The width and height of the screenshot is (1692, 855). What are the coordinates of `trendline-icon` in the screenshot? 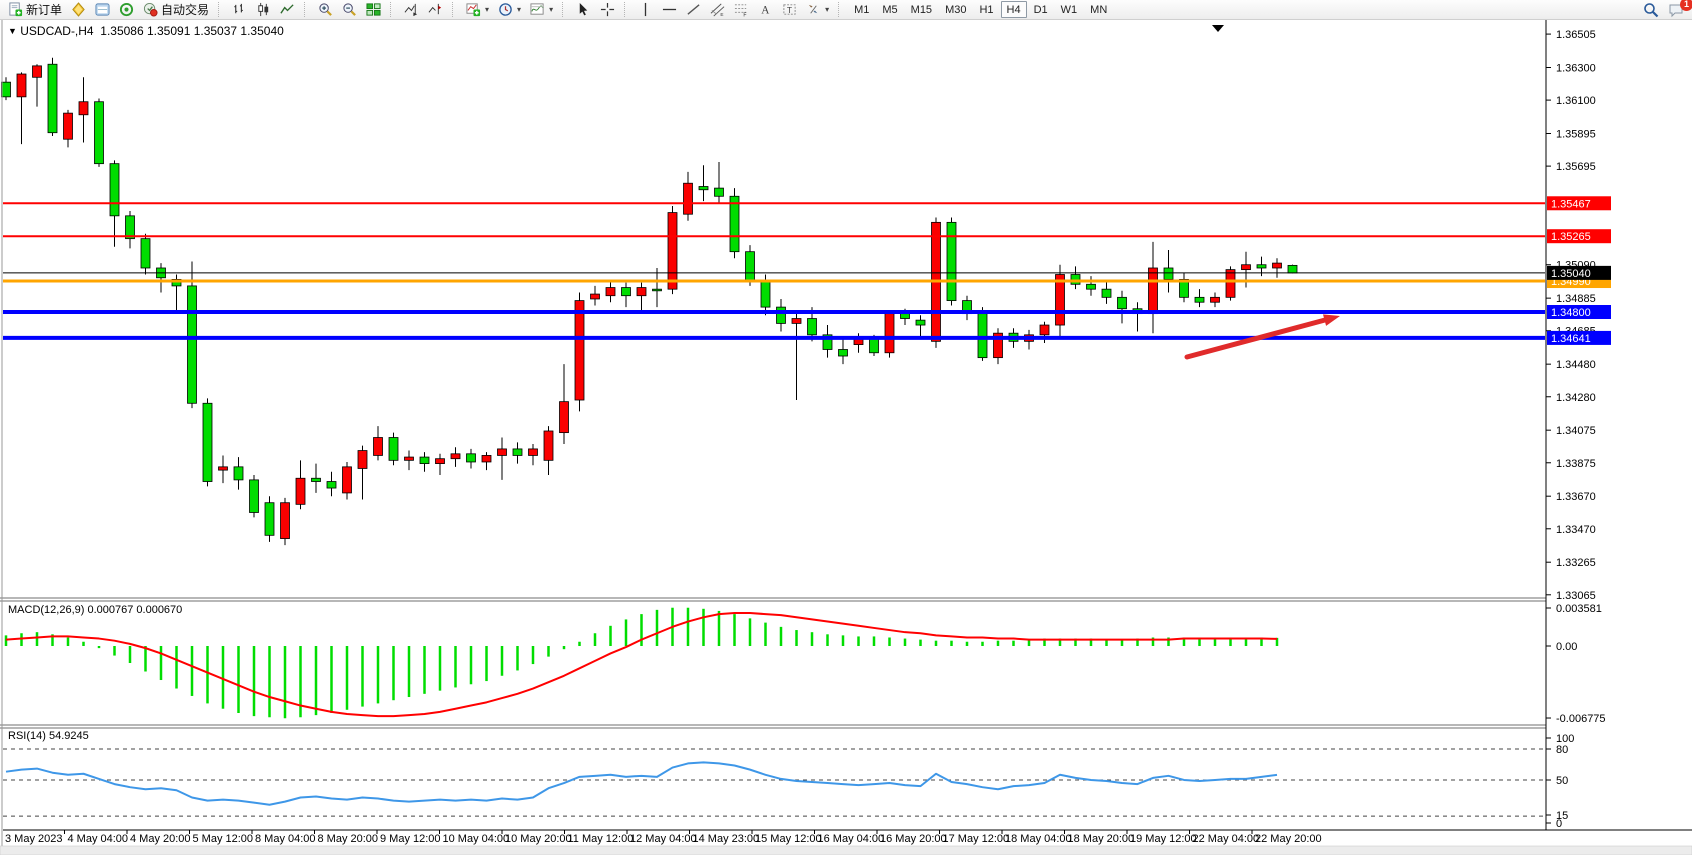 It's located at (693, 9).